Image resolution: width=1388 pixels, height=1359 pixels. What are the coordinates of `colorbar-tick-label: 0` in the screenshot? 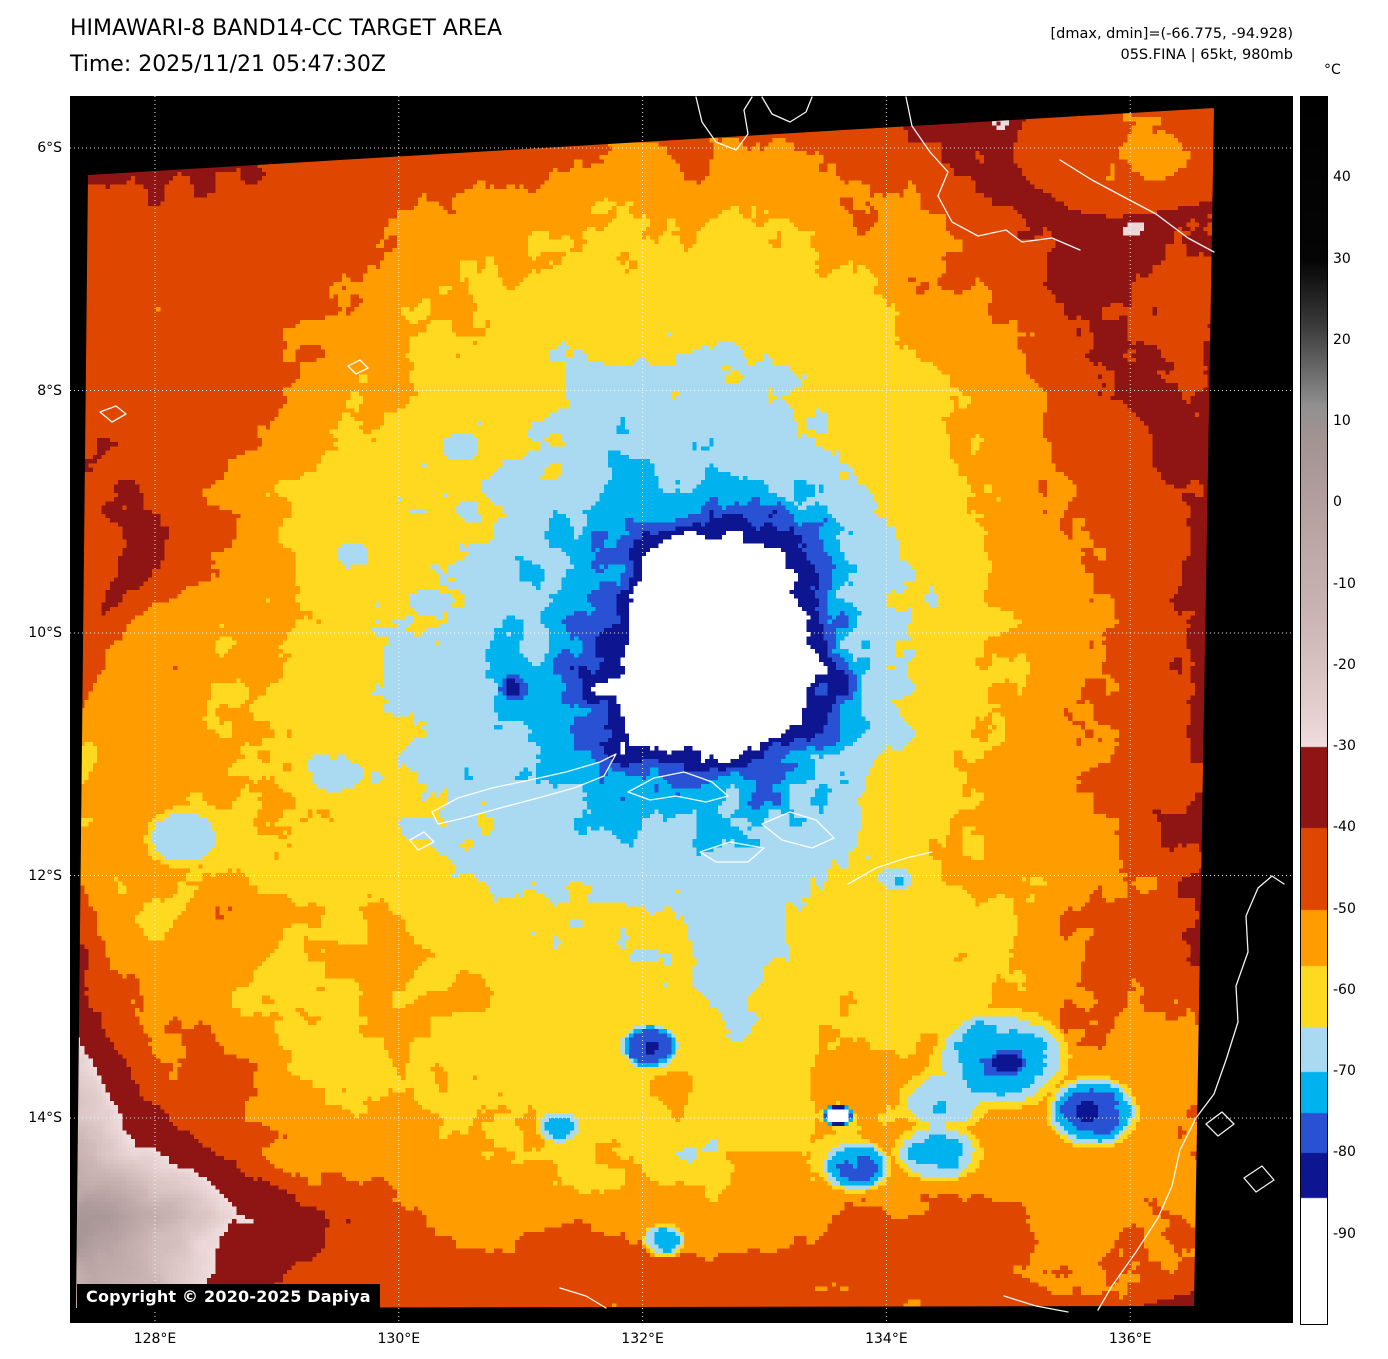 It's located at (1337, 502).